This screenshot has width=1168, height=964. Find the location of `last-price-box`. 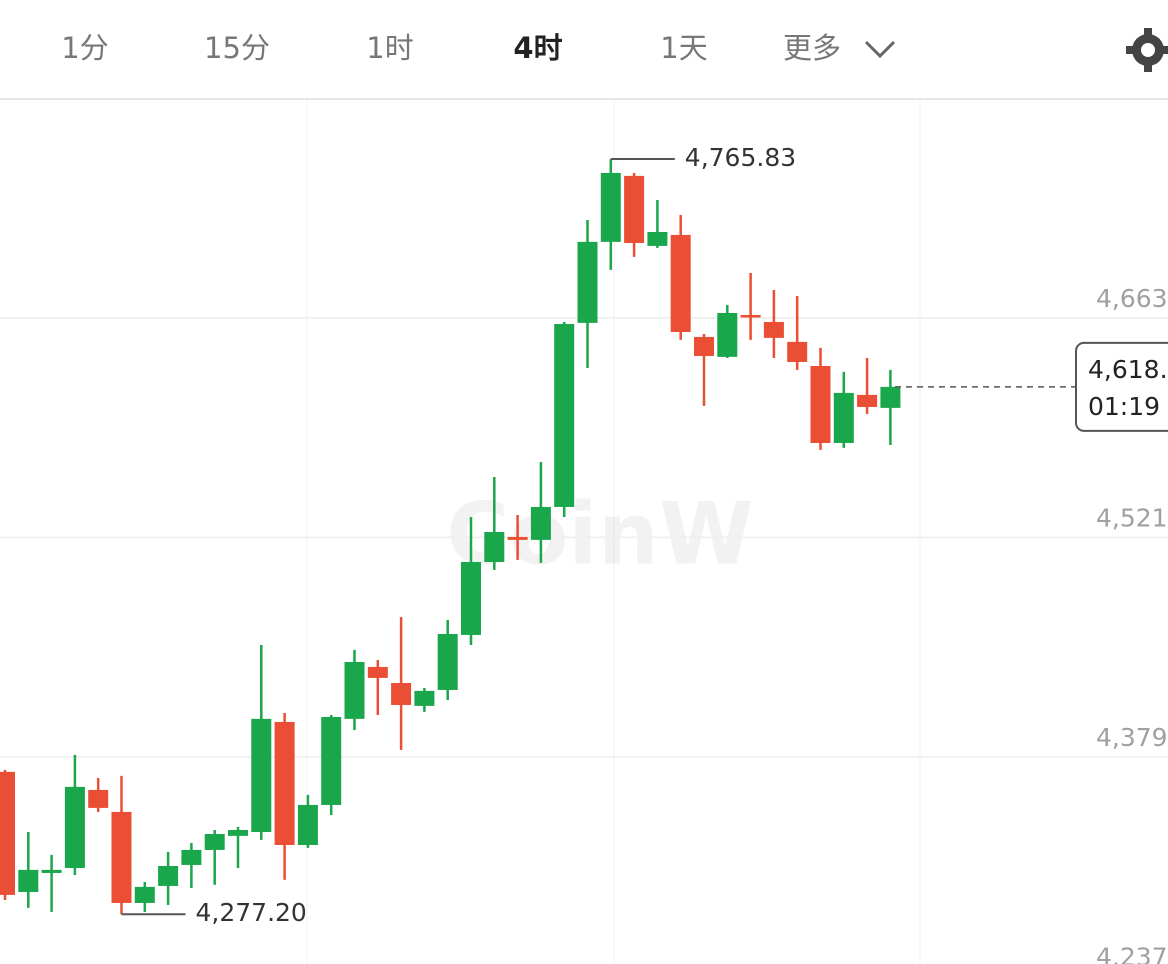

last-price-box is located at coordinates (1121, 386).